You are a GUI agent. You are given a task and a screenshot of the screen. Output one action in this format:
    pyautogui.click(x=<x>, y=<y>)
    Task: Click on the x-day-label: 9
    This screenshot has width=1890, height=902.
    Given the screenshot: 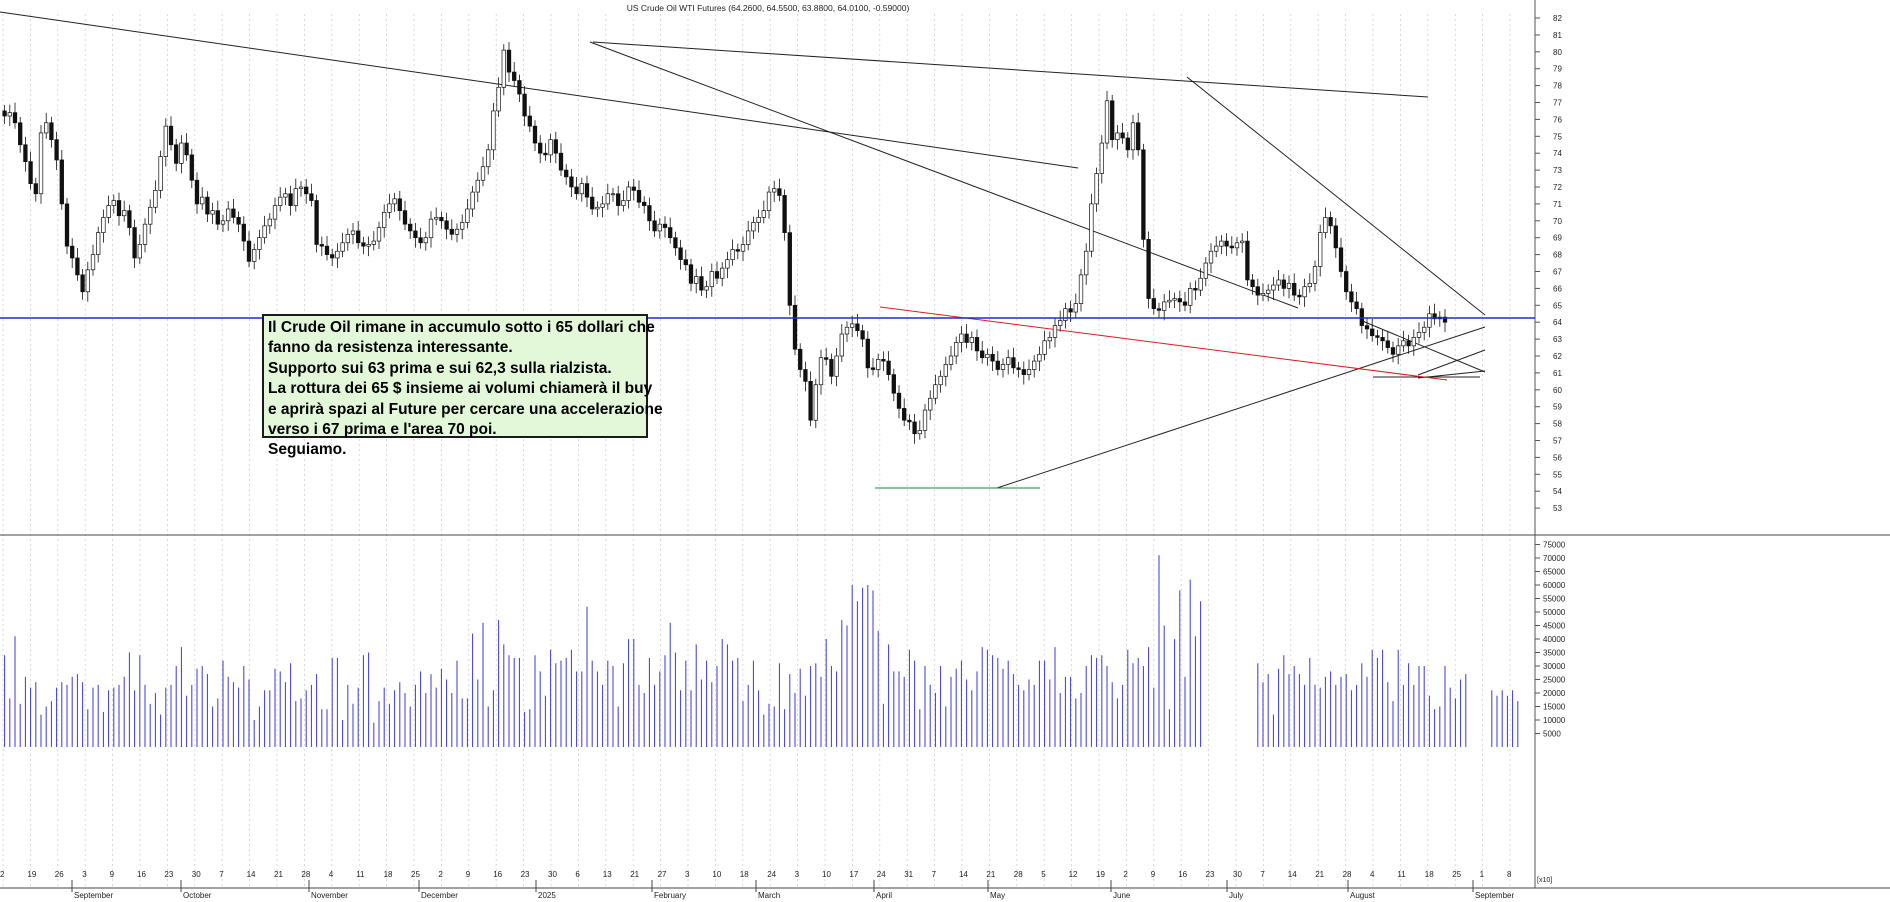 What is the action you would take?
    pyautogui.click(x=112, y=874)
    